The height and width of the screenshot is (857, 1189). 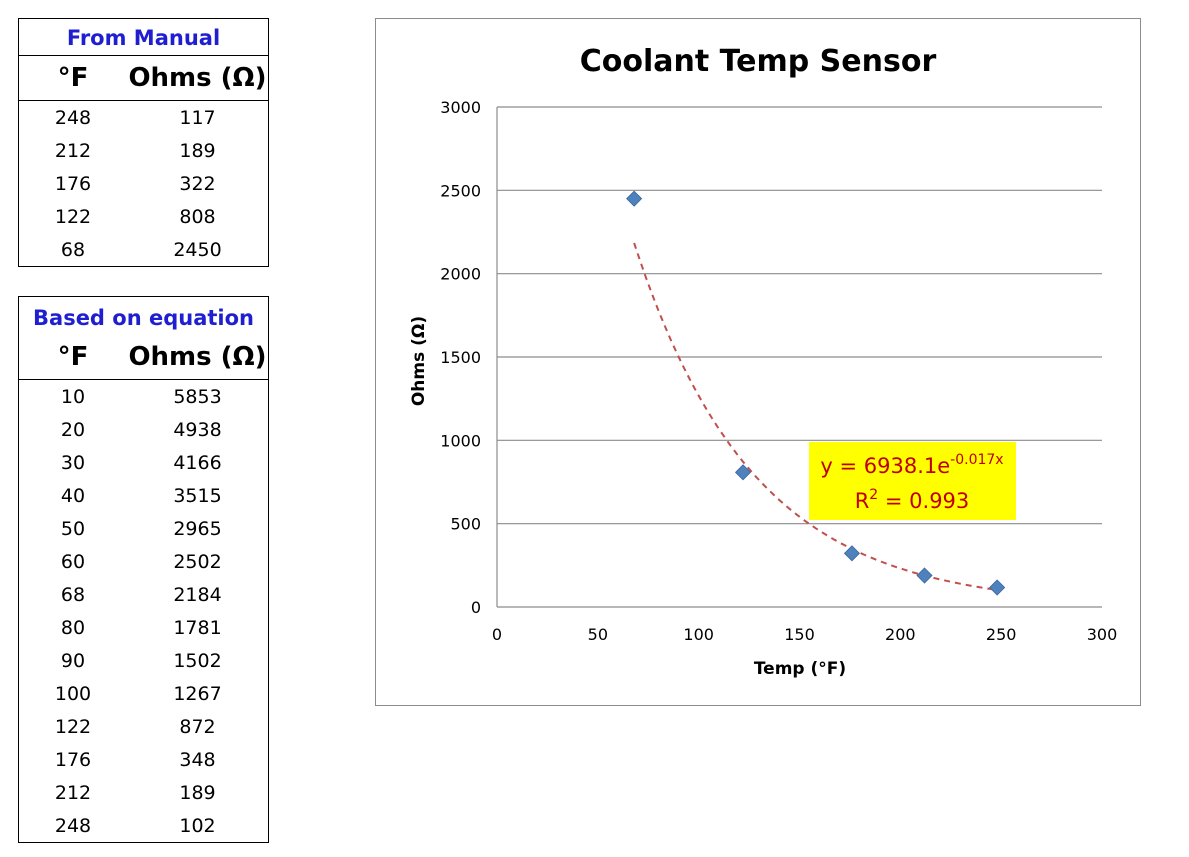 What do you see at coordinates (460, 107) in the screenshot?
I see `y-tick-label: 3000` at bounding box center [460, 107].